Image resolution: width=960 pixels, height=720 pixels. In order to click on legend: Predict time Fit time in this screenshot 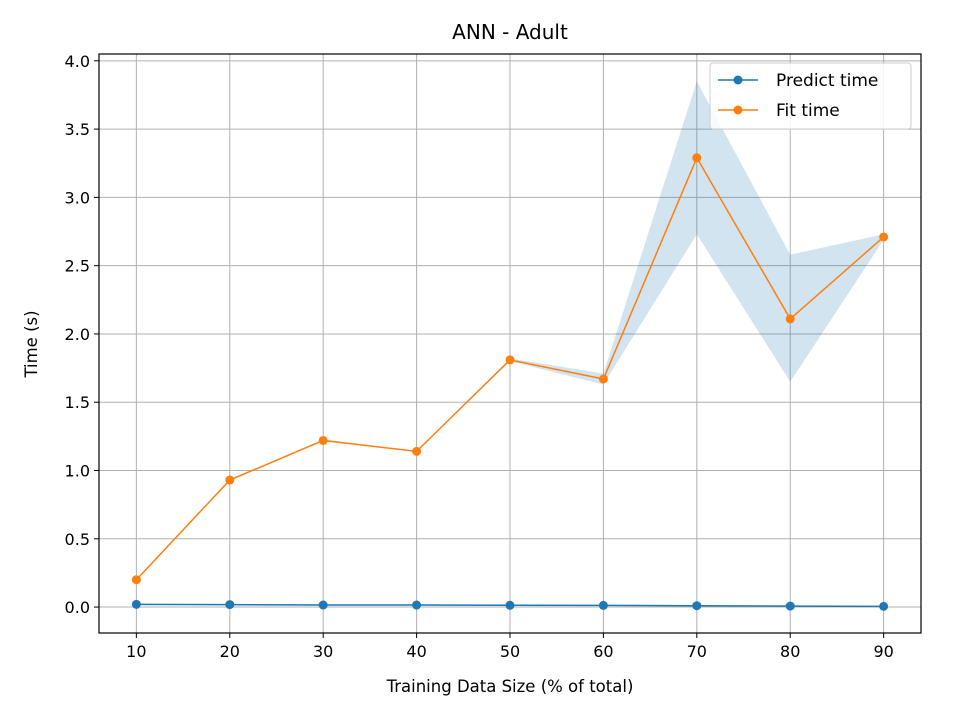, I will do `click(810, 96)`.